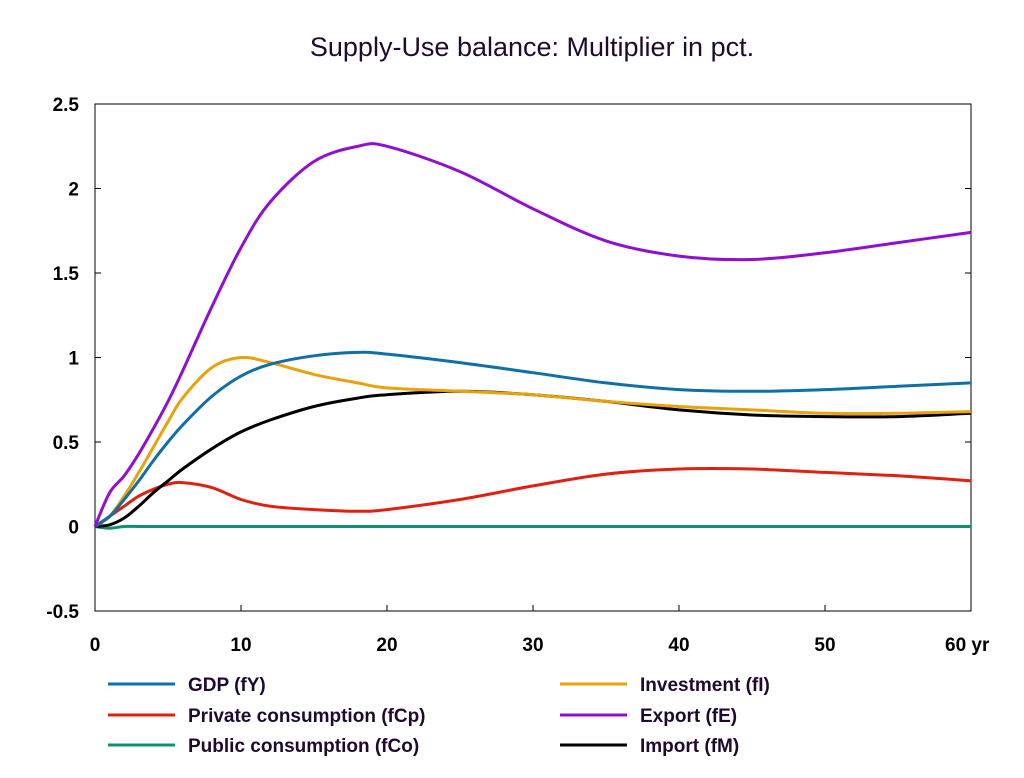 This screenshot has height=778, width=1024. What do you see at coordinates (967, 645) in the screenshot?
I see `x-tick-label: 60 yr` at bounding box center [967, 645].